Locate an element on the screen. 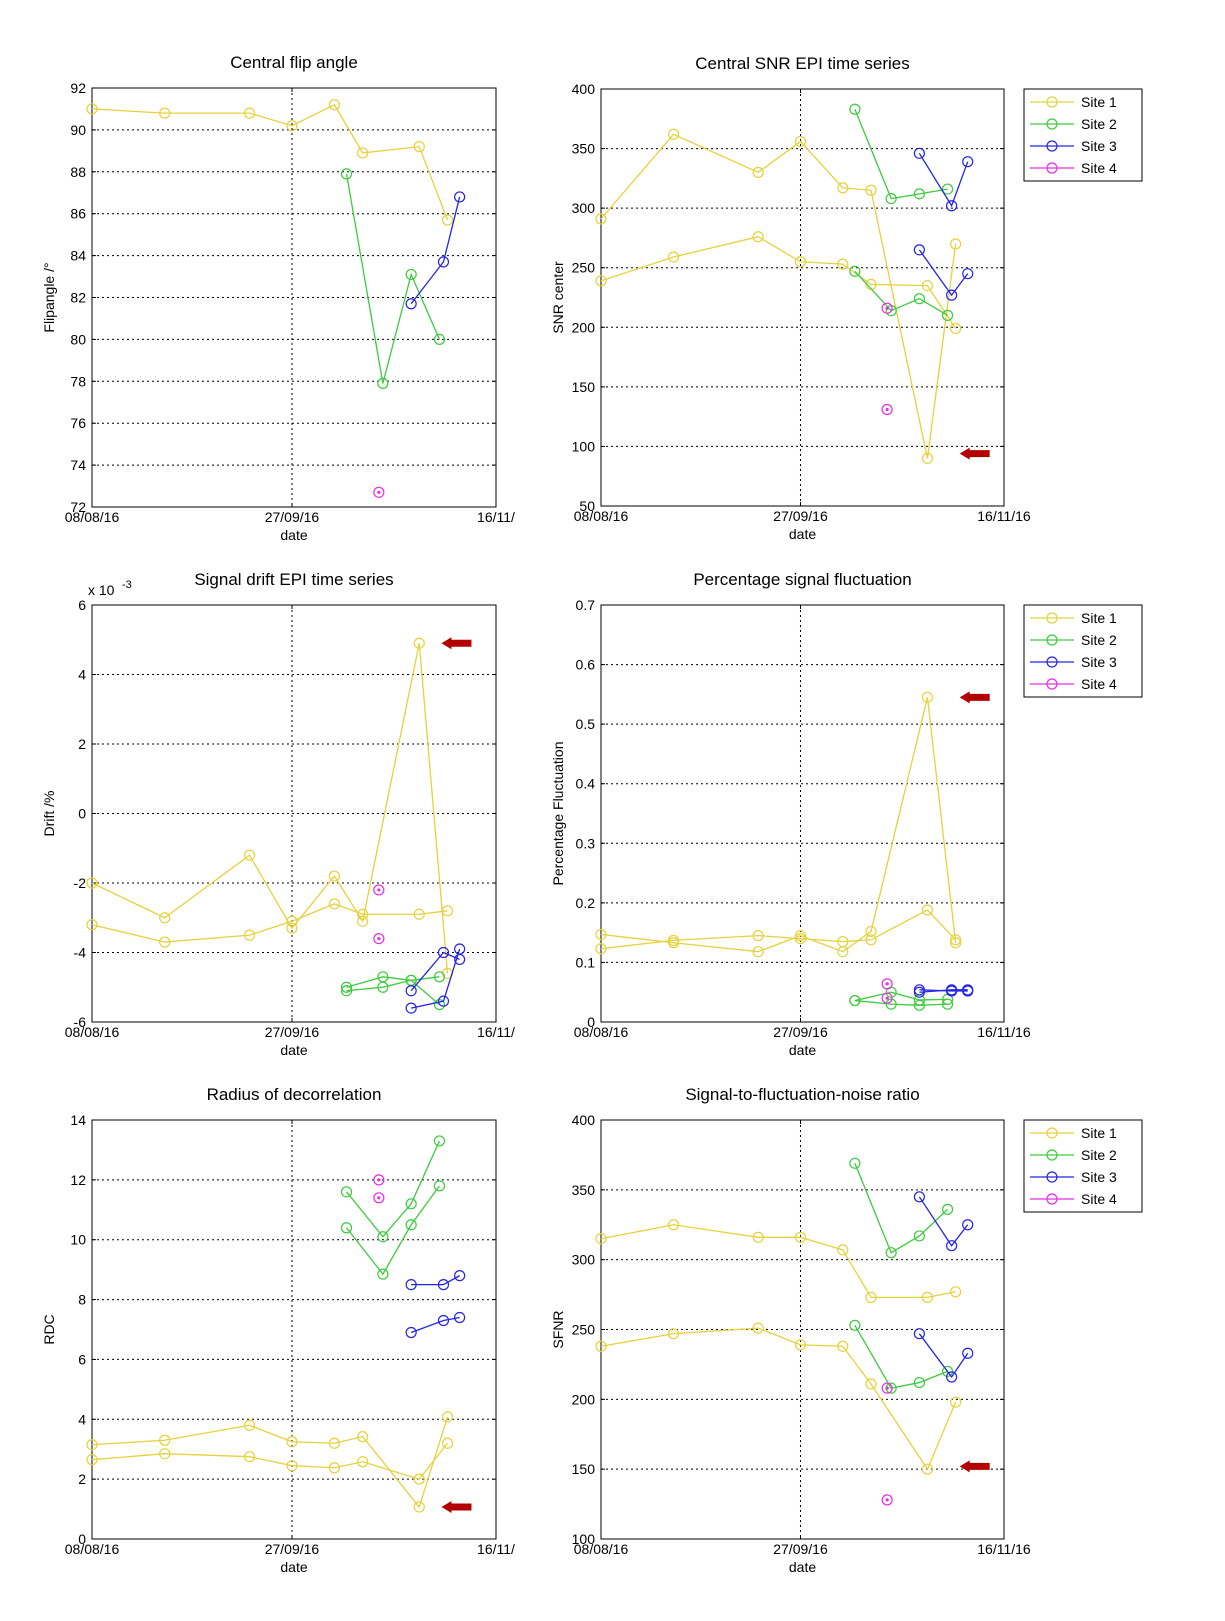  y-tick-label: -6 is located at coordinates (80, 1022).